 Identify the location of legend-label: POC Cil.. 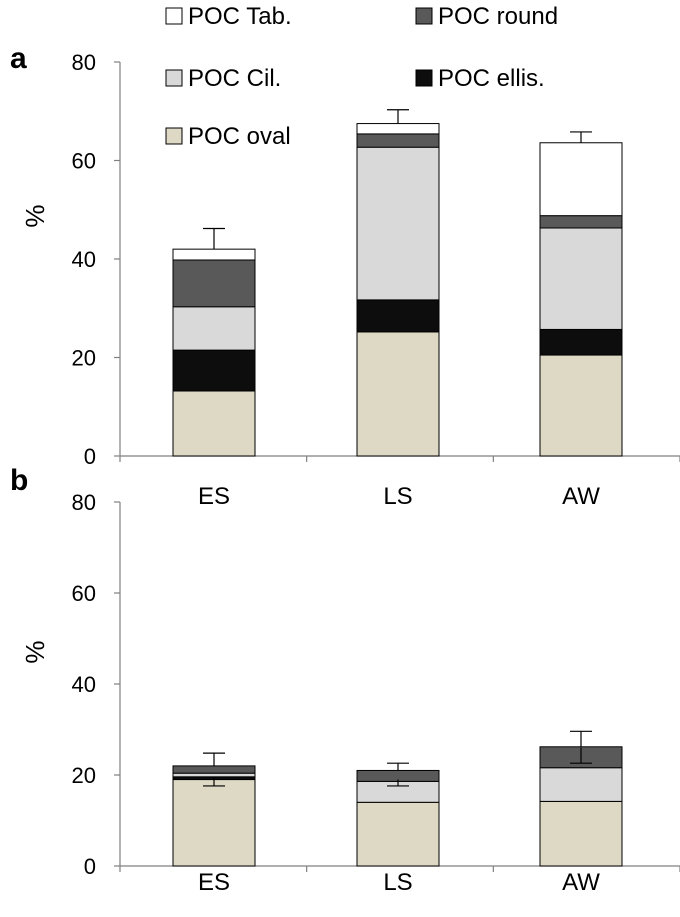
(234, 78).